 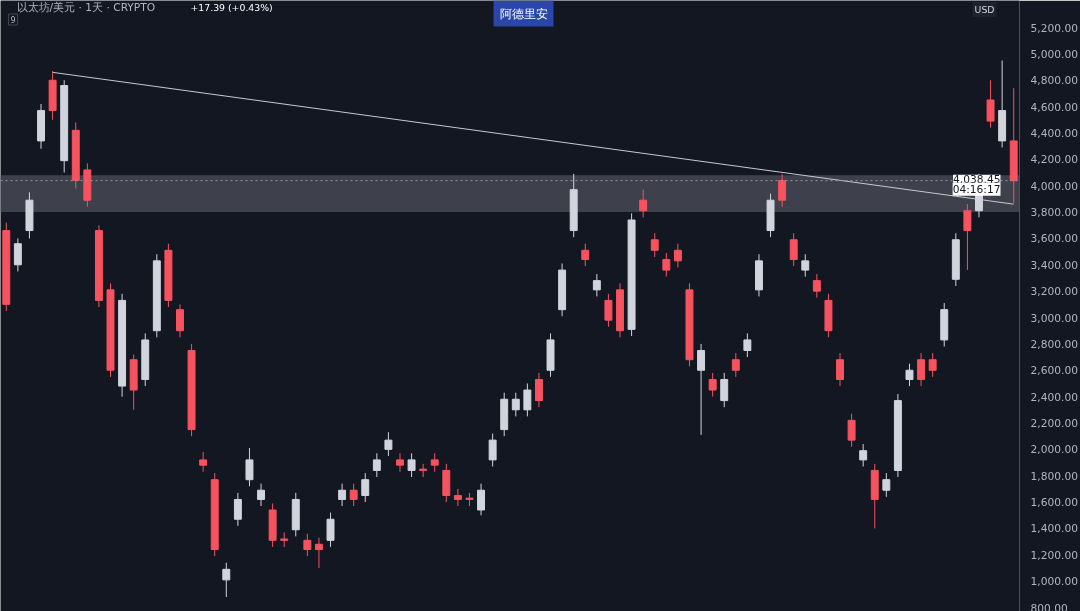 I want to click on y-tick-label: 4,800.00, so click(x=1054, y=81).